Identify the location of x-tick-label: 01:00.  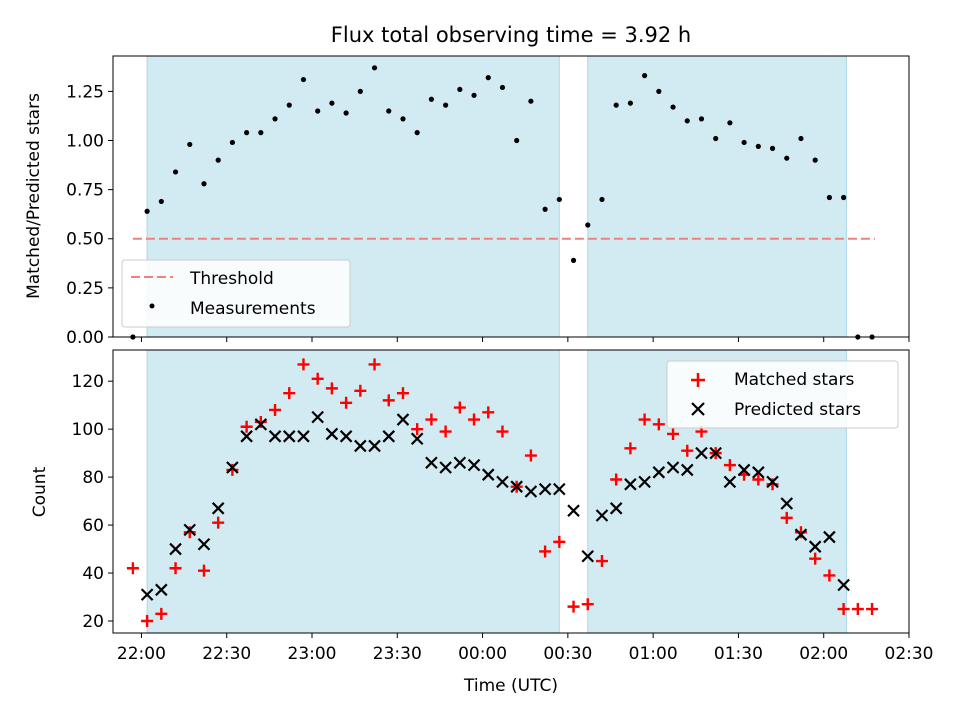
(653, 654).